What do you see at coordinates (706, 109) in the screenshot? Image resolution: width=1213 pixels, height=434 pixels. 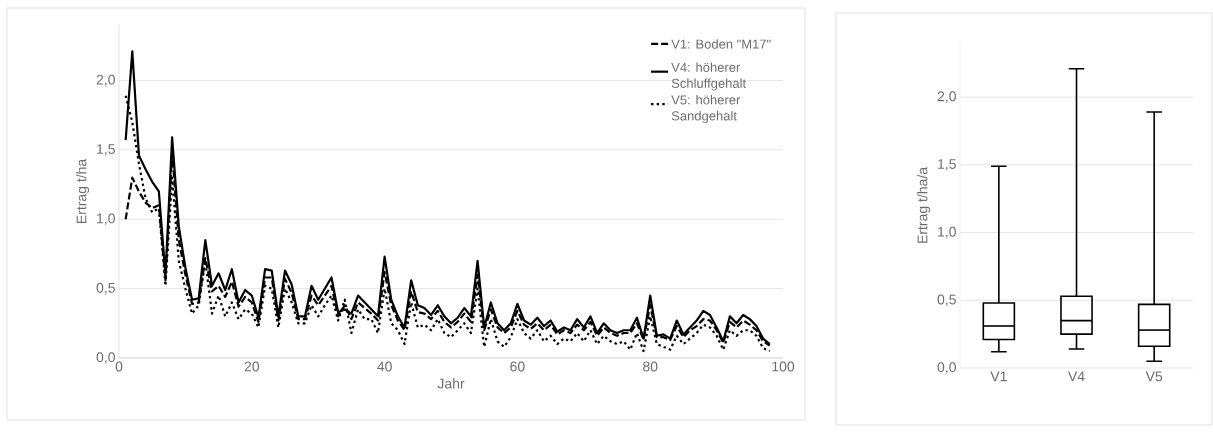 I see `legend-label: V5: höherer Sandgehalt` at bounding box center [706, 109].